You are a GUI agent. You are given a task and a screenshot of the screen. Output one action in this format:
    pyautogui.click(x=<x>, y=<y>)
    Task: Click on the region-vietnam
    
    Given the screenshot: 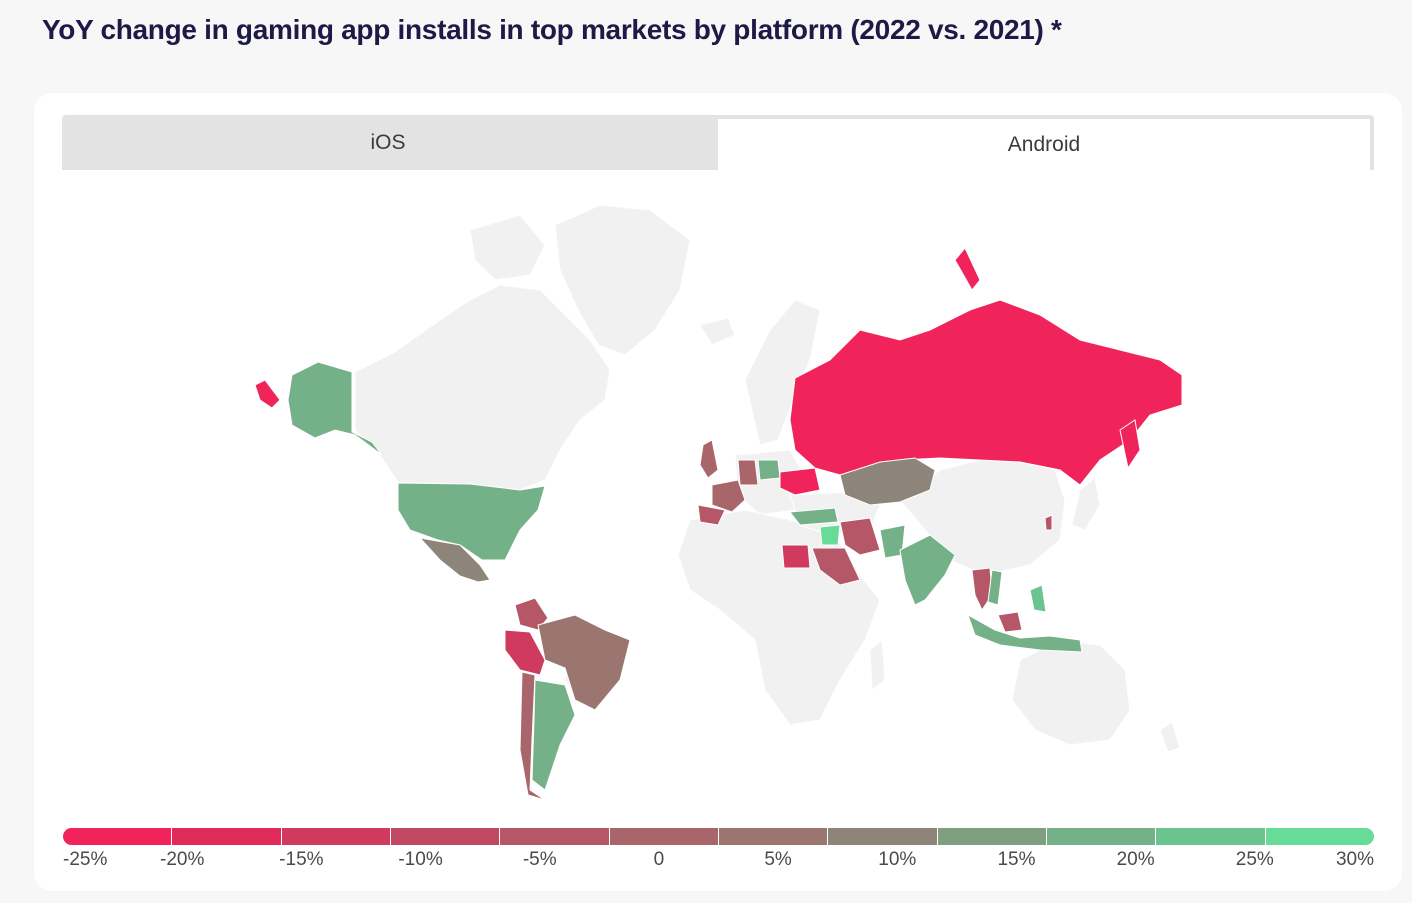 What is the action you would take?
    pyautogui.click(x=995, y=587)
    